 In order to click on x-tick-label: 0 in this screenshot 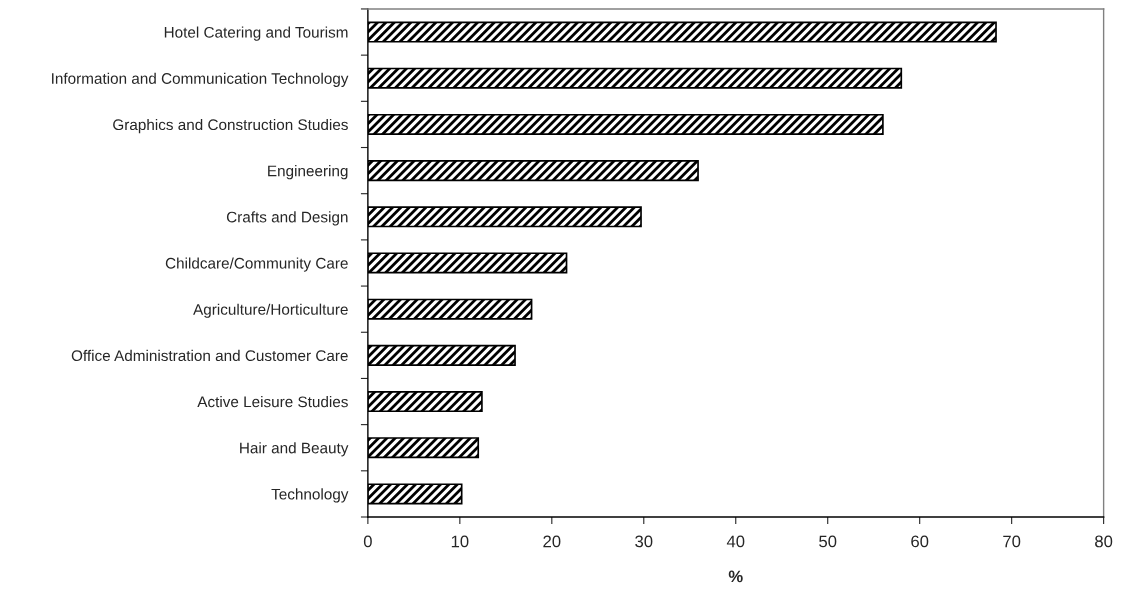, I will do `click(367, 541)`.